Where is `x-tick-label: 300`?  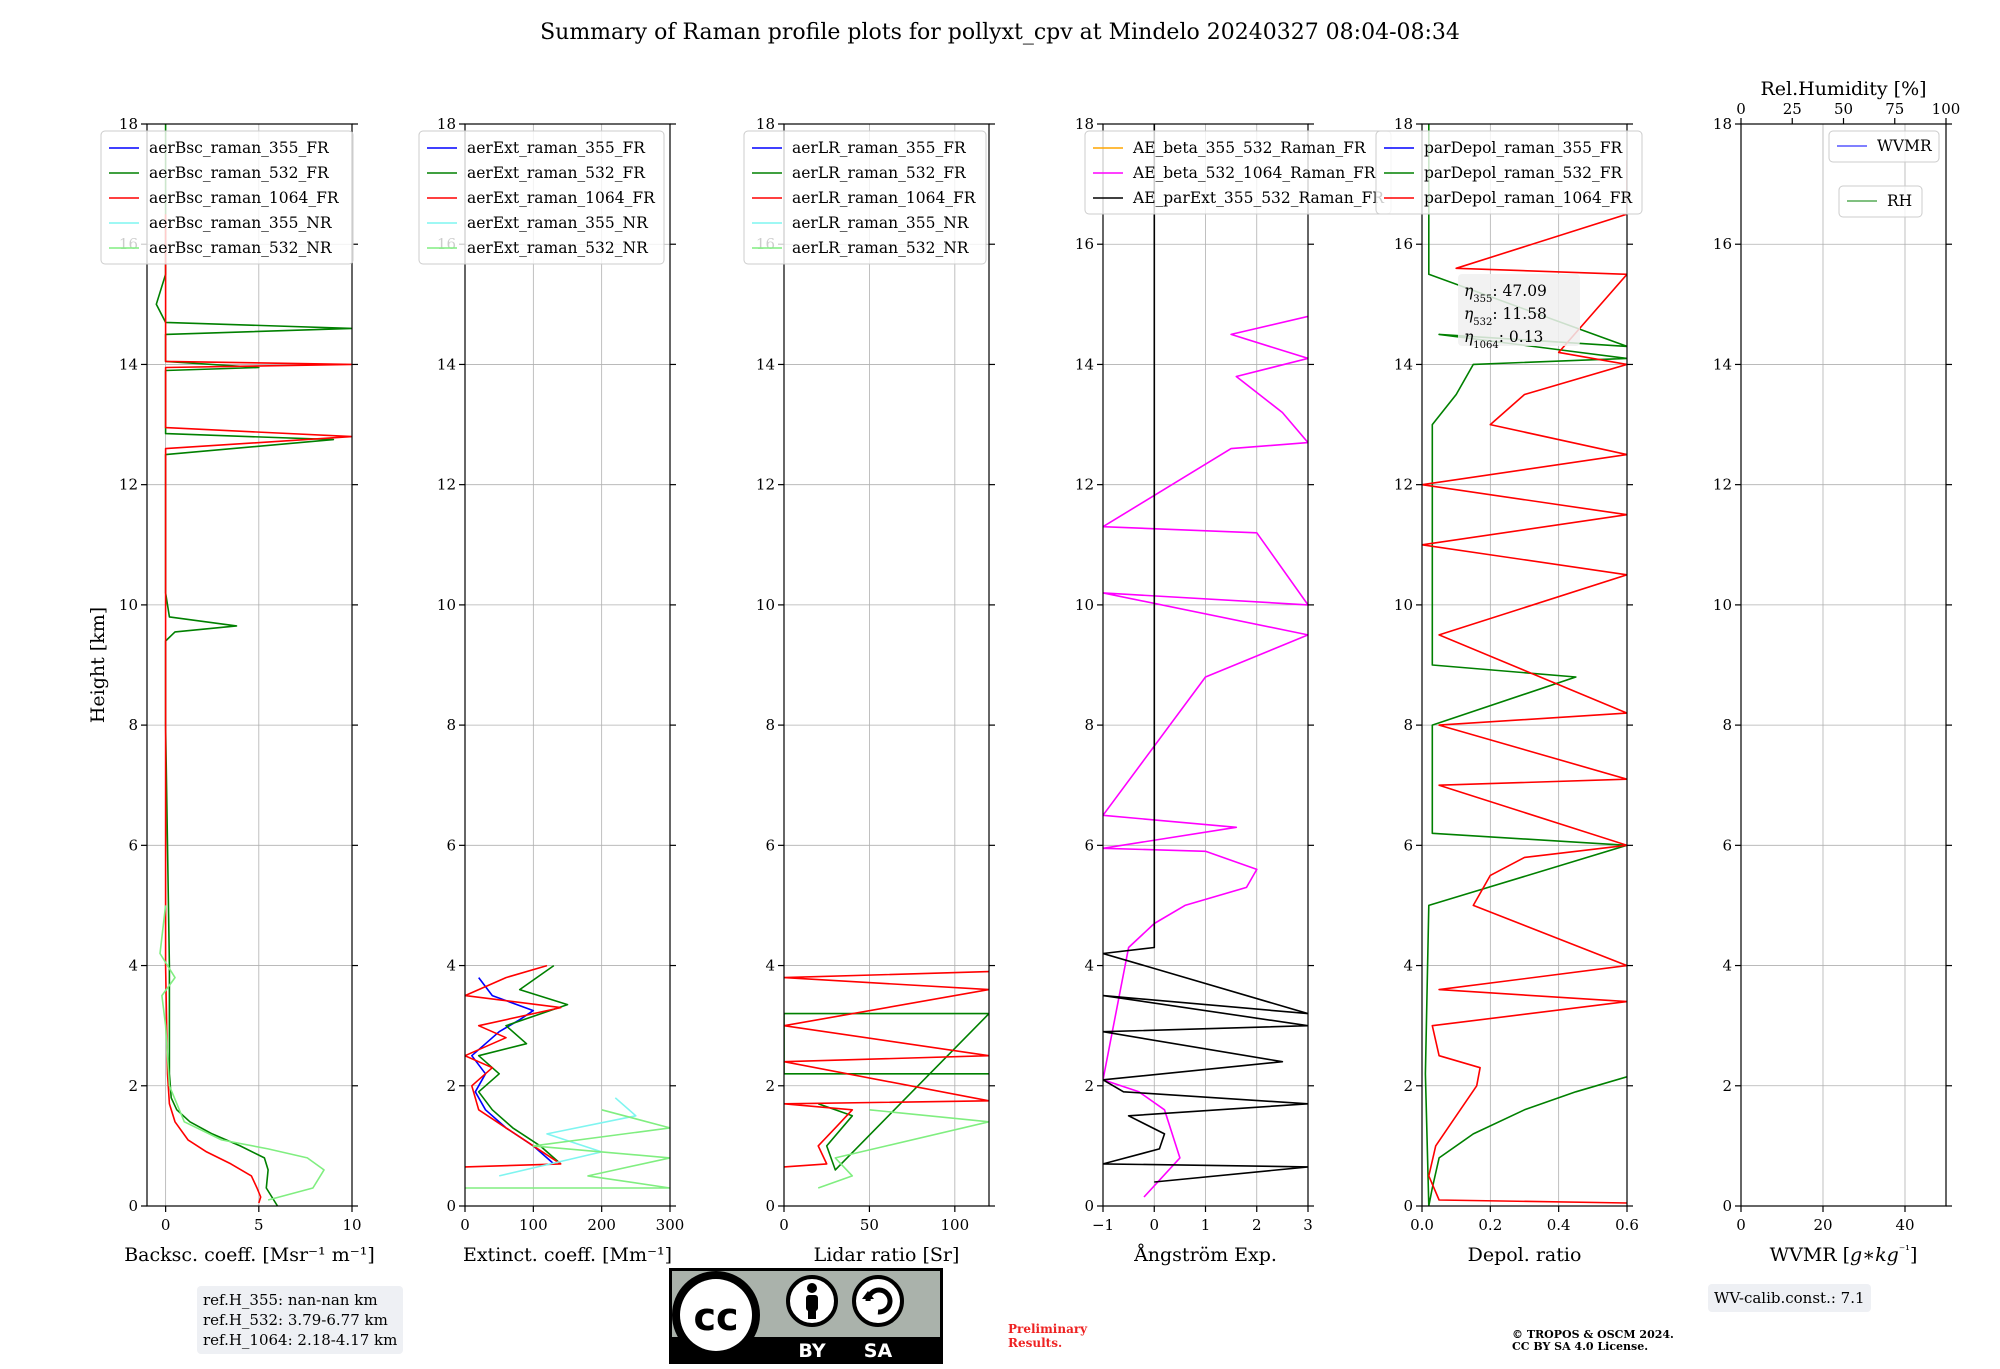
x-tick-label: 300 is located at coordinates (670, 1225).